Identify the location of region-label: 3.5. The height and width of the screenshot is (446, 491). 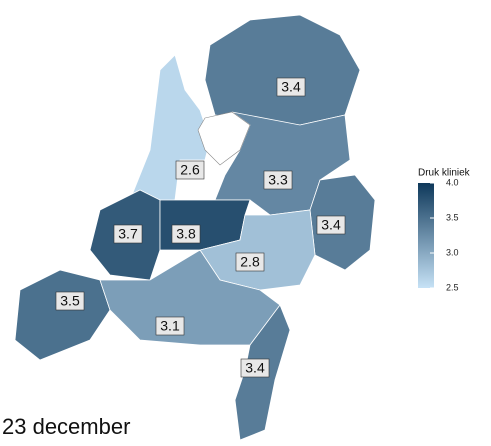
(70, 301).